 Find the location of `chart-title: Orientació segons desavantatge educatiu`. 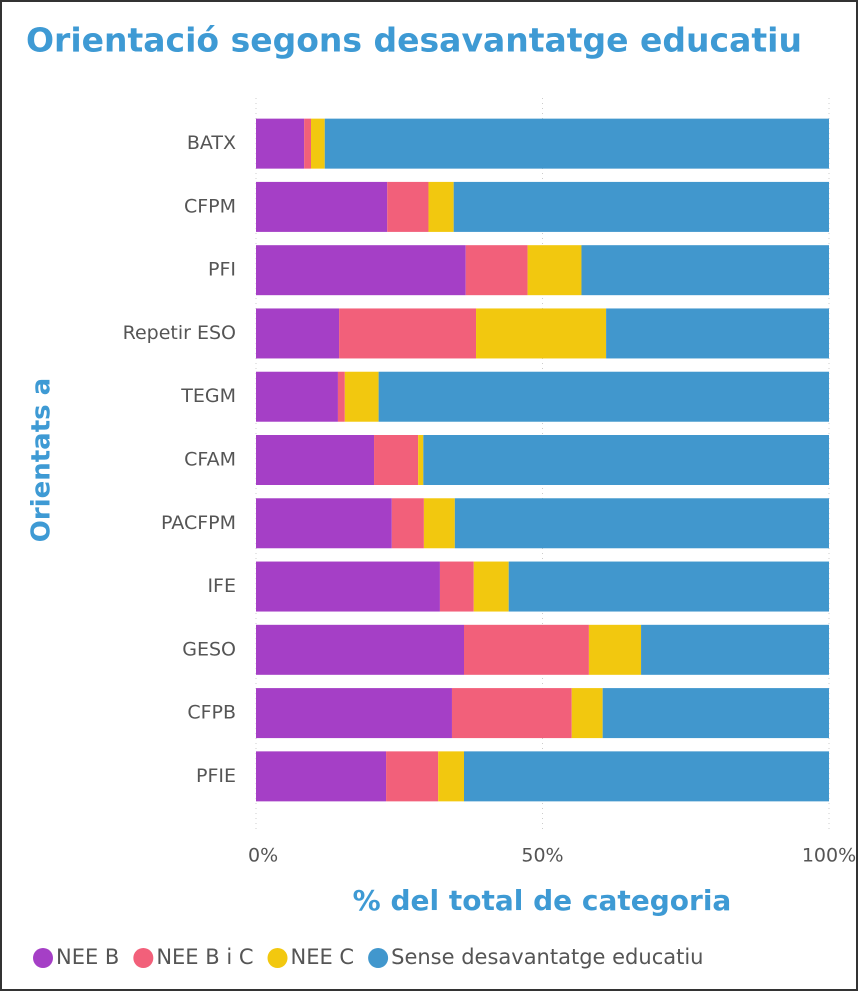

chart-title: Orientació segons desavantatge educatiu is located at coordinates (414, 40).